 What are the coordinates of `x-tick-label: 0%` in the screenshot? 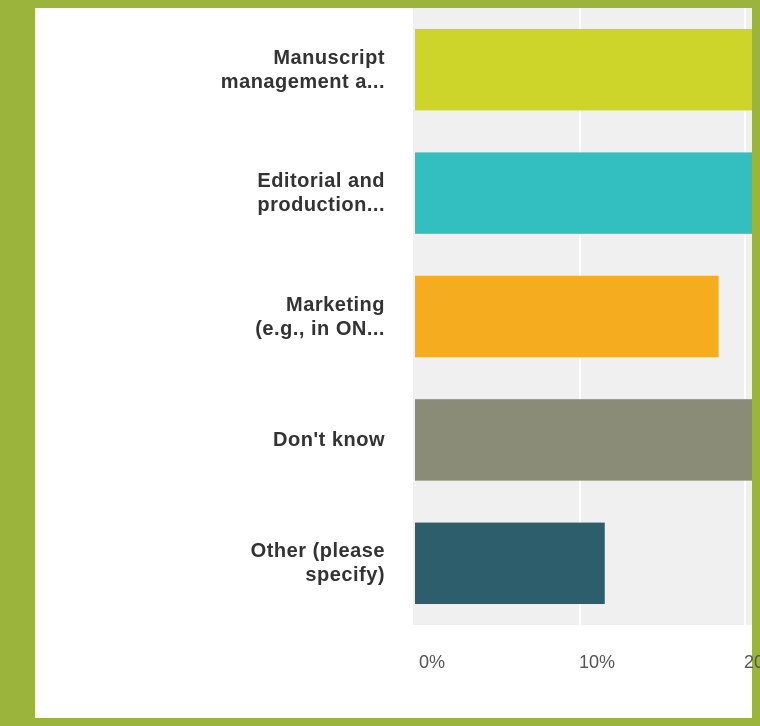 It's located at (432, 662).